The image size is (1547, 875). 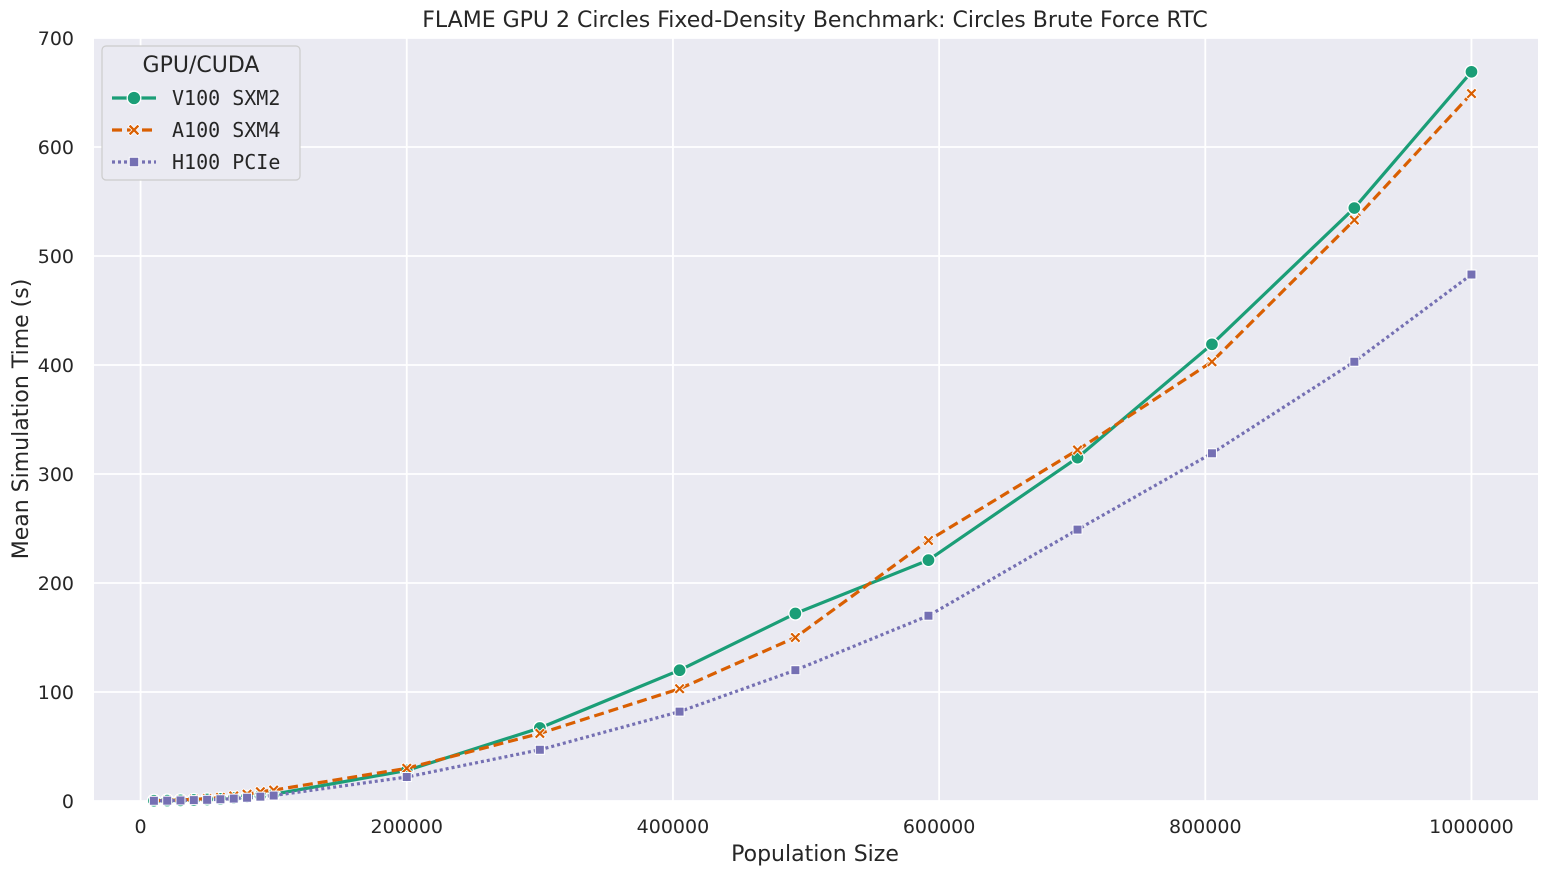 I want to click on legend: GPU/CUDA V100 SXM2 A100 SXM4 H100 PCIe, so click(x=201, y=113).